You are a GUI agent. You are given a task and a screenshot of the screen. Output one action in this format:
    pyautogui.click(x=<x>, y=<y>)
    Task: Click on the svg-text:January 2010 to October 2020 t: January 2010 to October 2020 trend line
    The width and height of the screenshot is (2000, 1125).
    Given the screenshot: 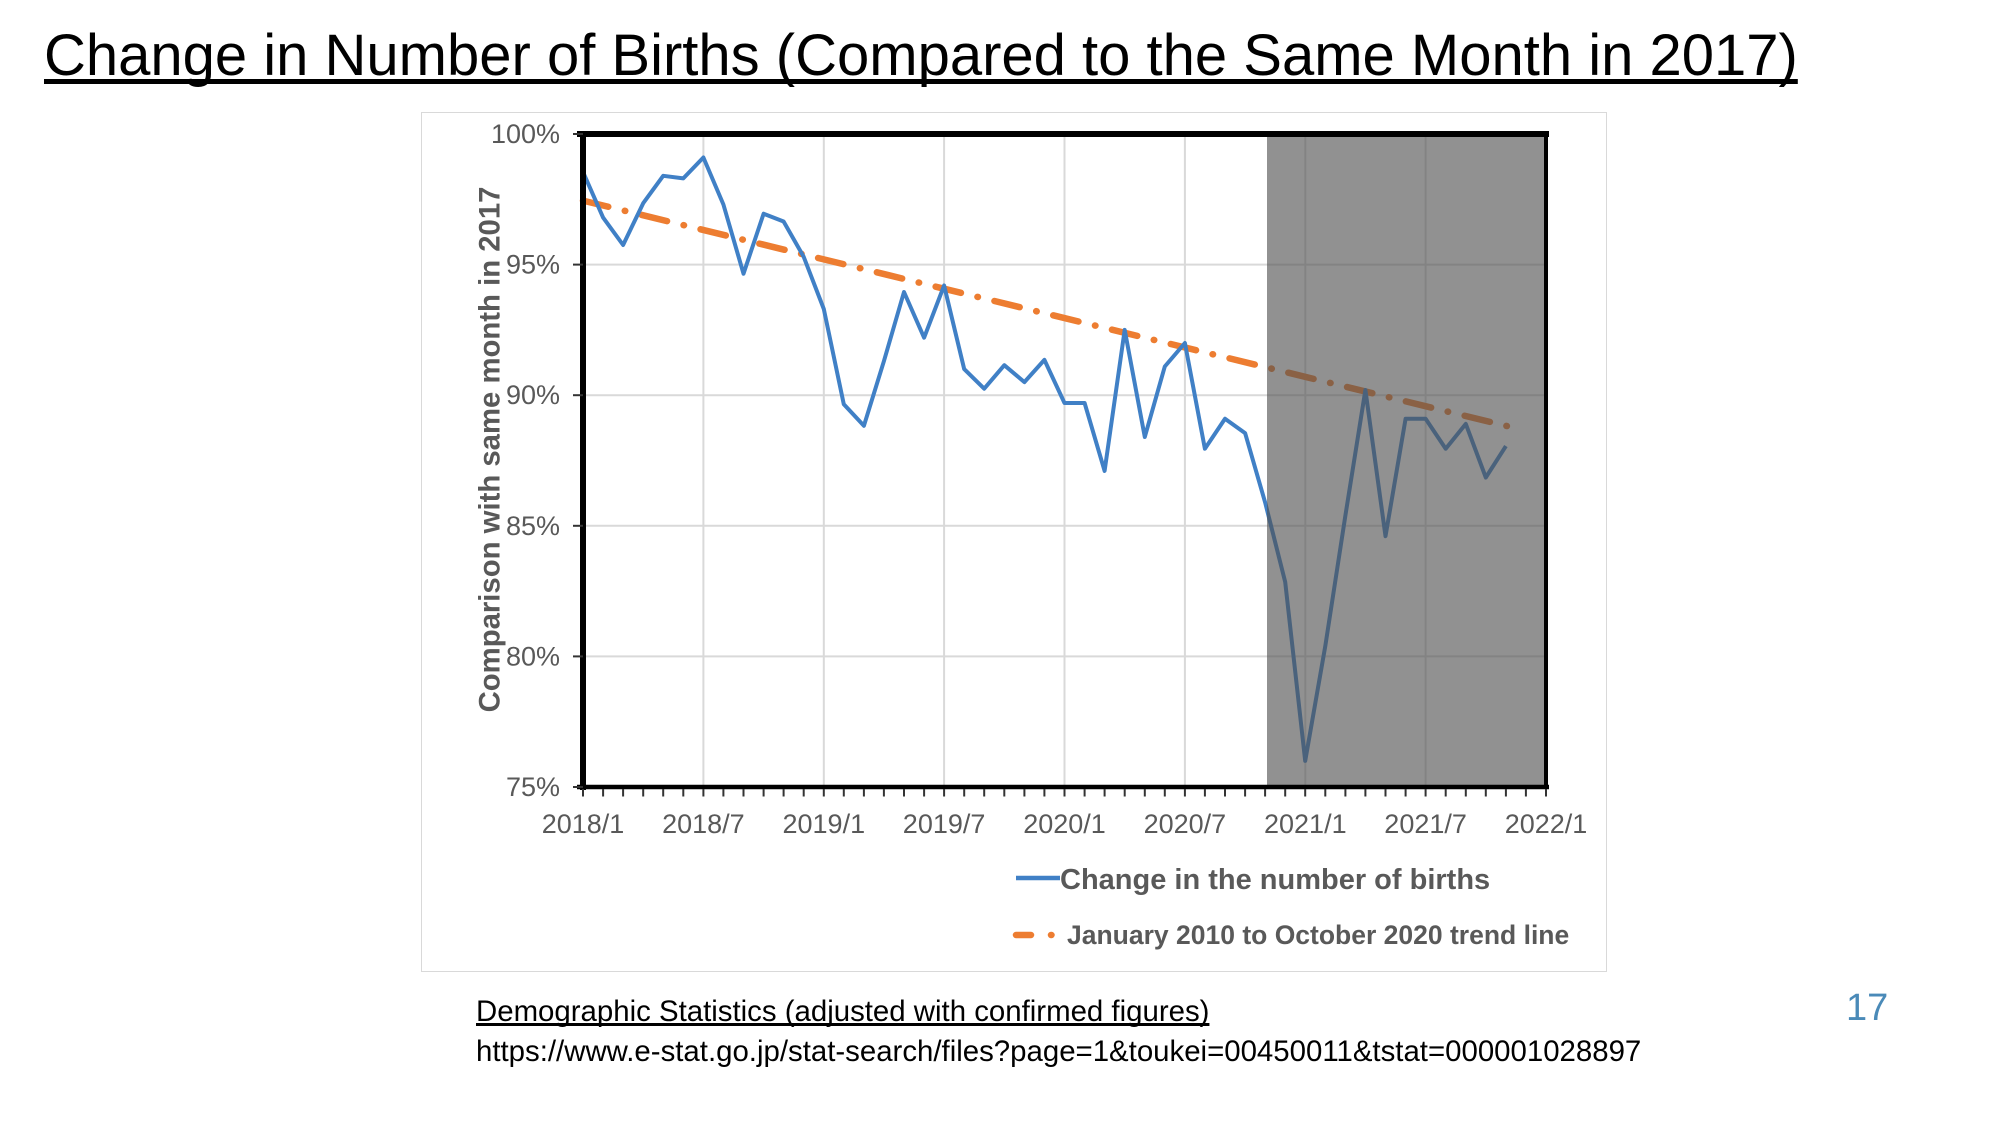 What is the action you would take?
    pyautogui.click(x=1318, y=935)
    